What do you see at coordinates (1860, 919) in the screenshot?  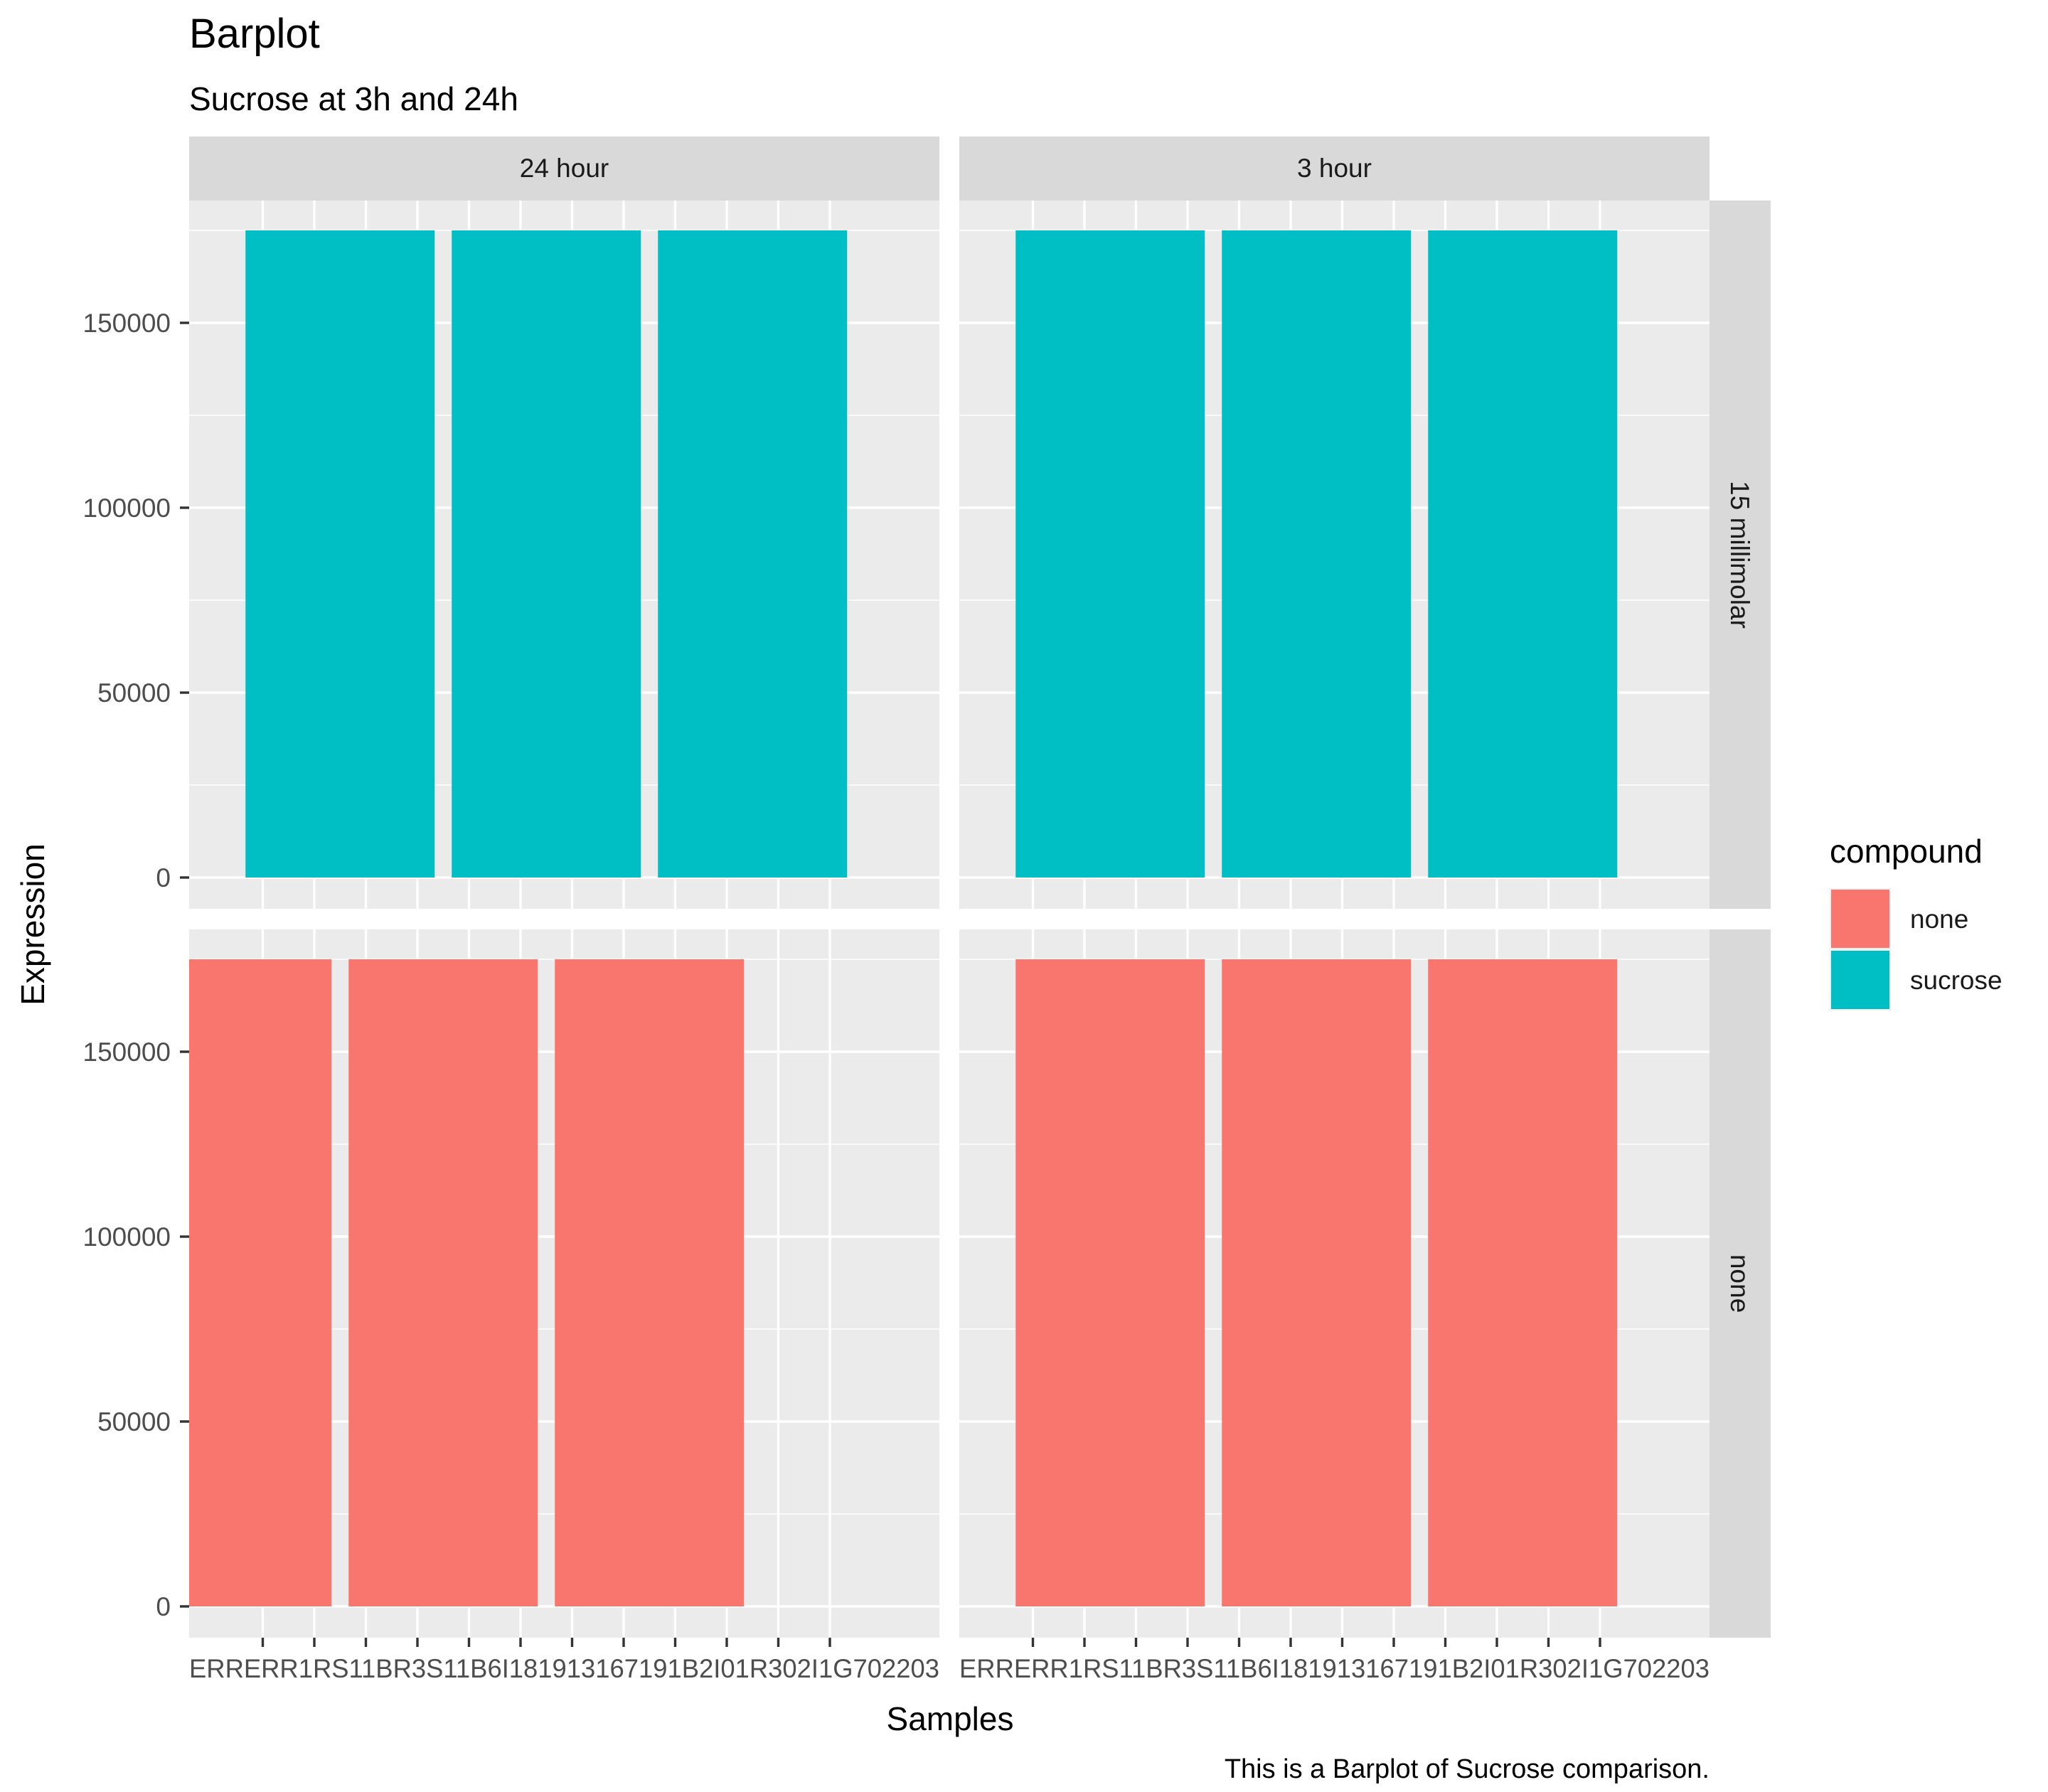 I see `legend-swatch-none` at bounding box center [1860, 919].